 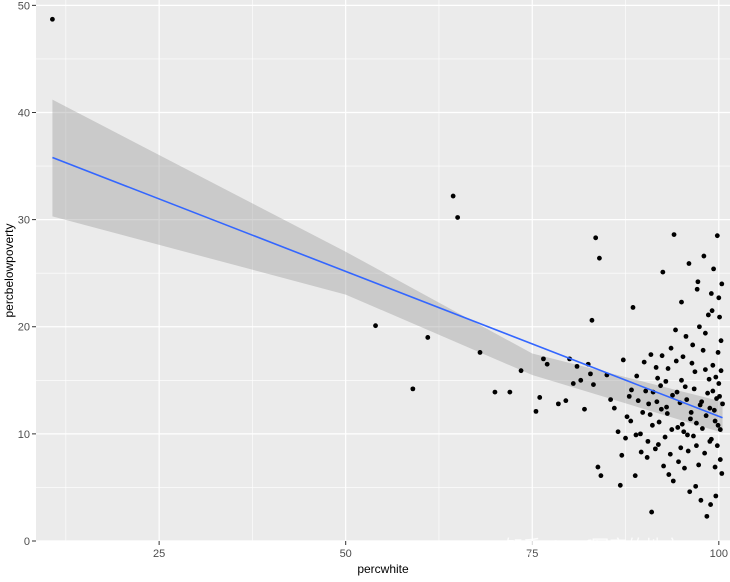 I want to click on x-tick-label: 25, so click(x=159, y=554).